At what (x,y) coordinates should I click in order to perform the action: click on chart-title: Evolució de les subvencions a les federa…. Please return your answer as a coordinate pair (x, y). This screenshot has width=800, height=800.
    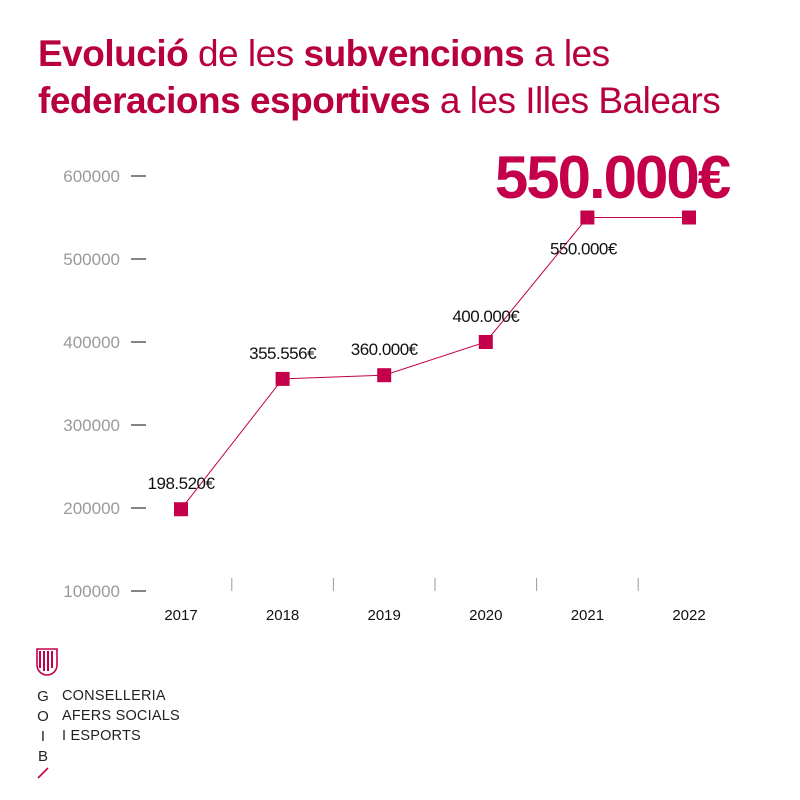
    Looking at the image, I should click on (379, 77).